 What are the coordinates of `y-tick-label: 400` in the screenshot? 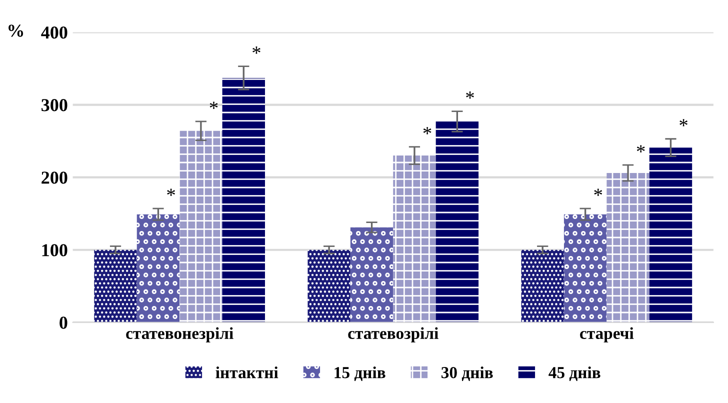 It's located at (54, 32).